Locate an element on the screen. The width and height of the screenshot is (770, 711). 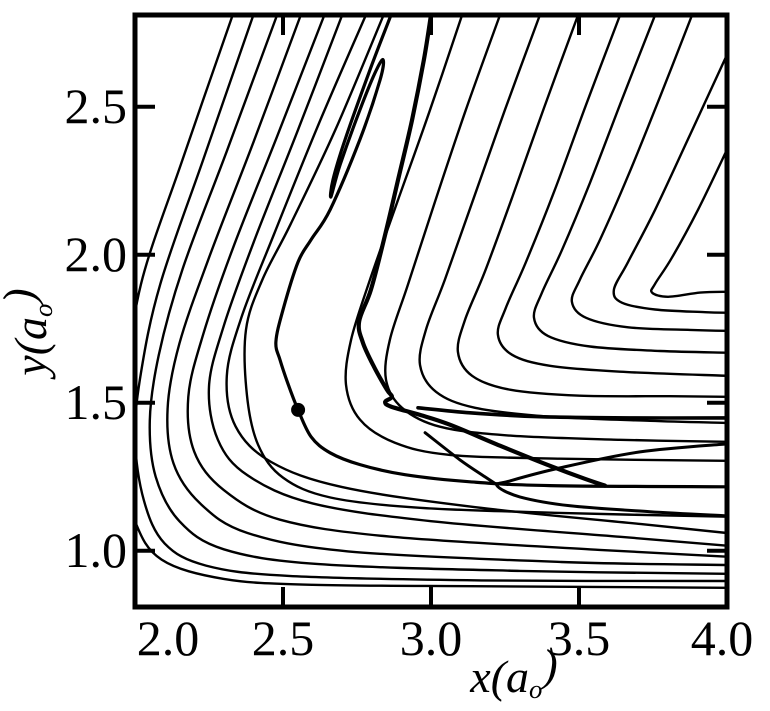
x-tick-label: 3.5 is located at coordinates (579, 638).